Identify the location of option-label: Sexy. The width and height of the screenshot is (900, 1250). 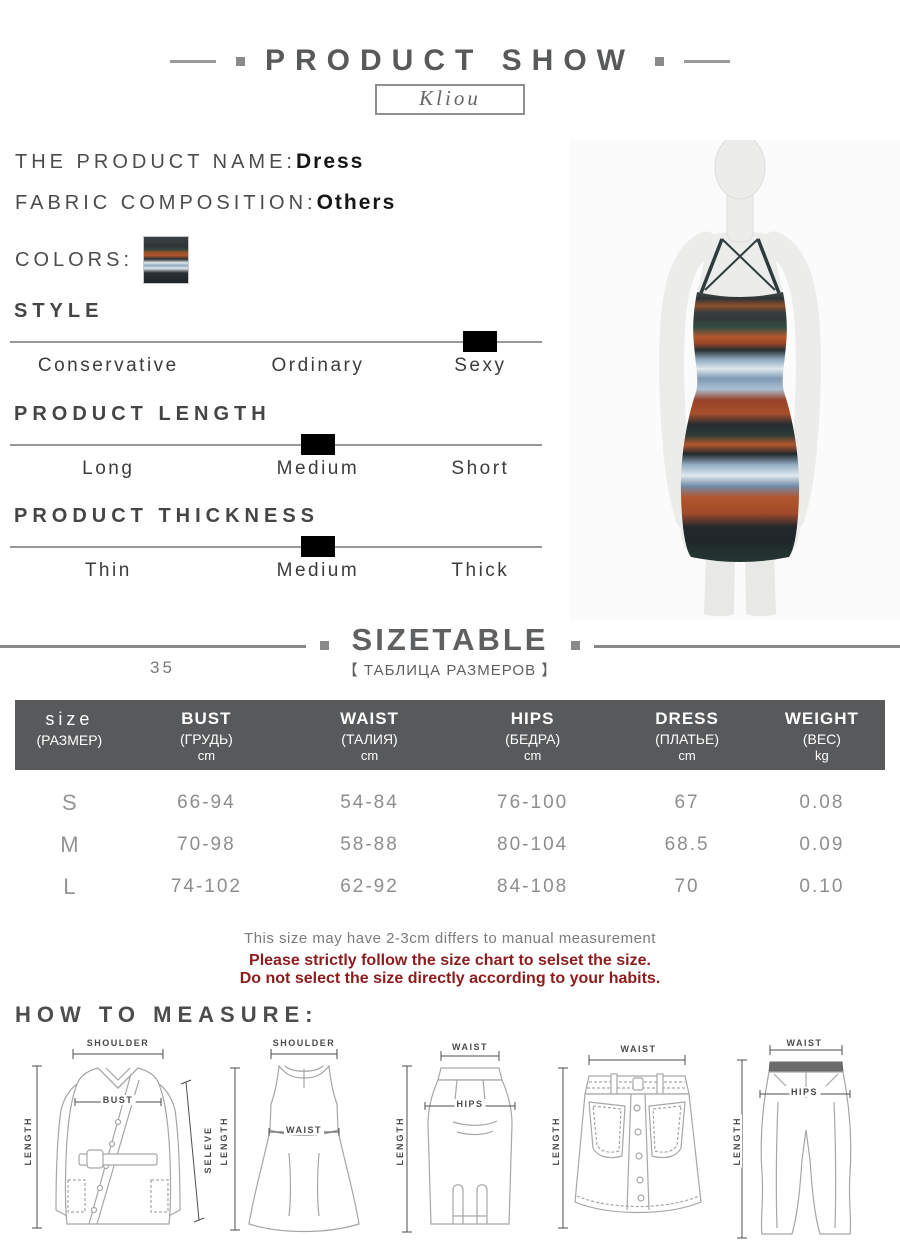
(480, 365).